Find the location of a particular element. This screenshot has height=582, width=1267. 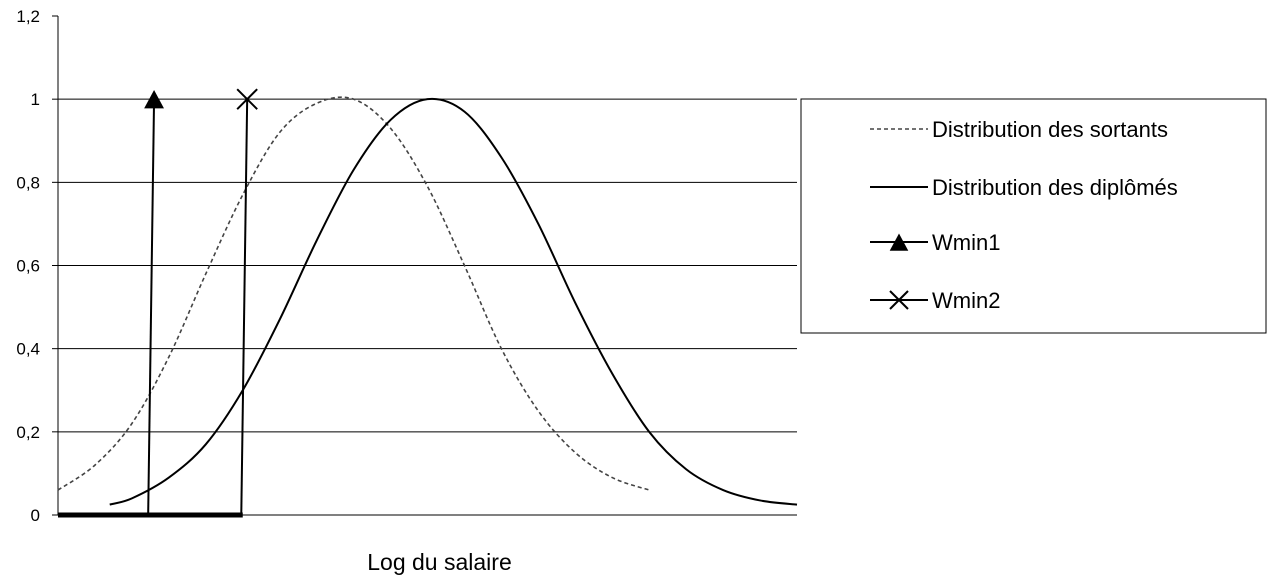

data-point-triangle is located at coordinates (154, 99).